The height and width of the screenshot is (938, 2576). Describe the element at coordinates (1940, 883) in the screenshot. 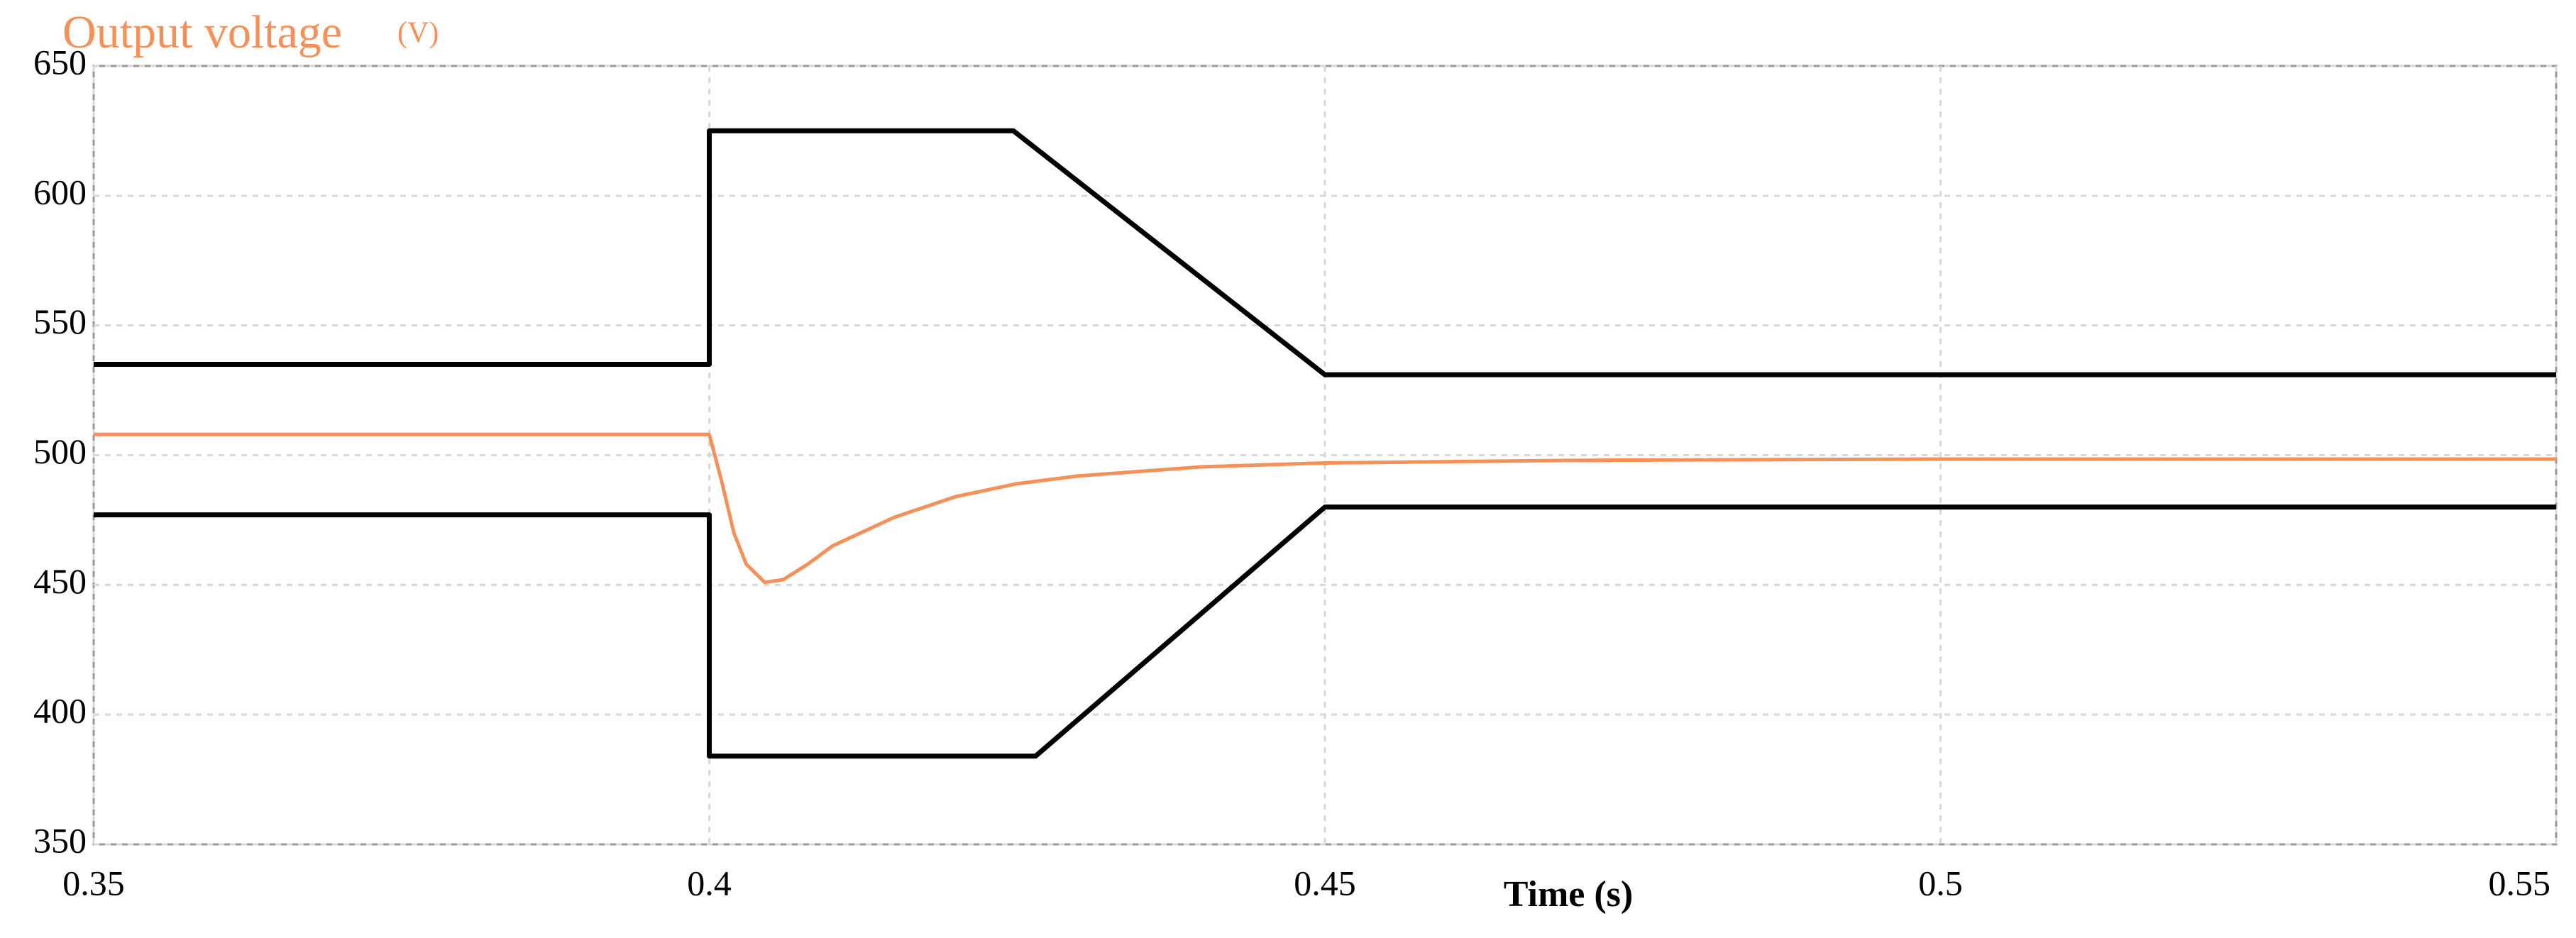

I see `x-tick-label: 0.5` at that location.